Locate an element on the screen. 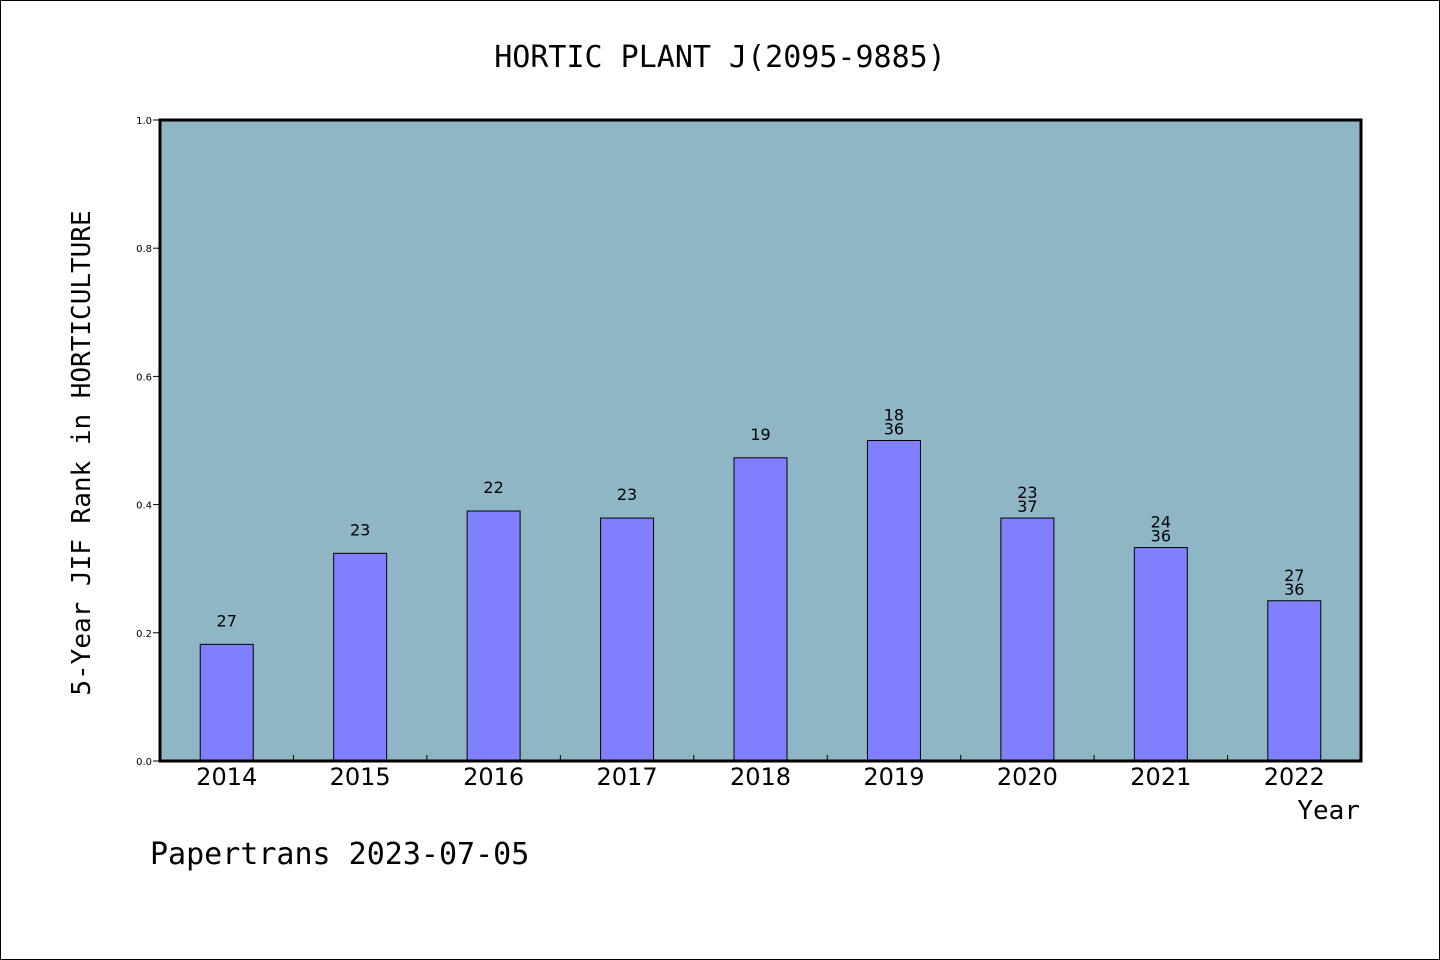  data-label: 22 is located at coordinates (493, 487).